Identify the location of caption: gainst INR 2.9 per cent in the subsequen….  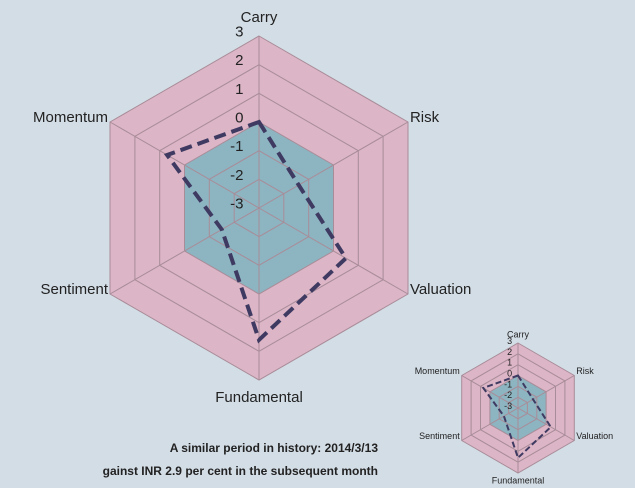
(240, 471).